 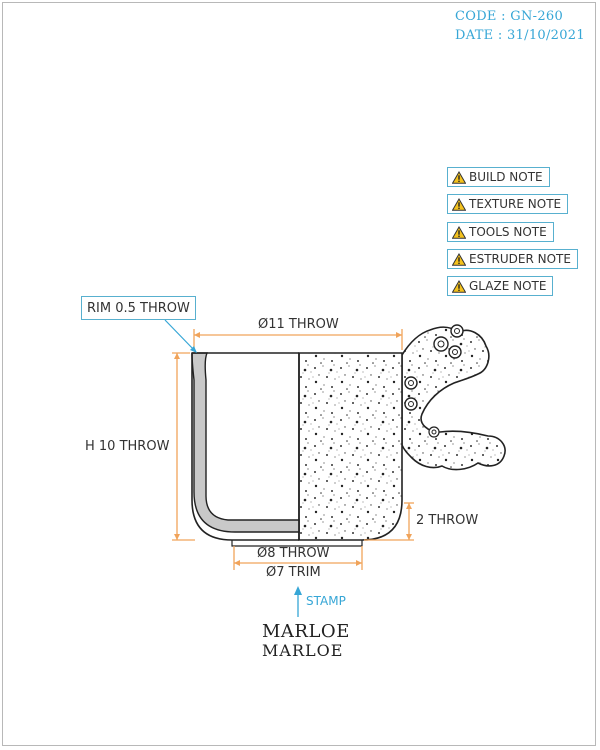 I want to click on rim-leader, so click(x=180, y=336).